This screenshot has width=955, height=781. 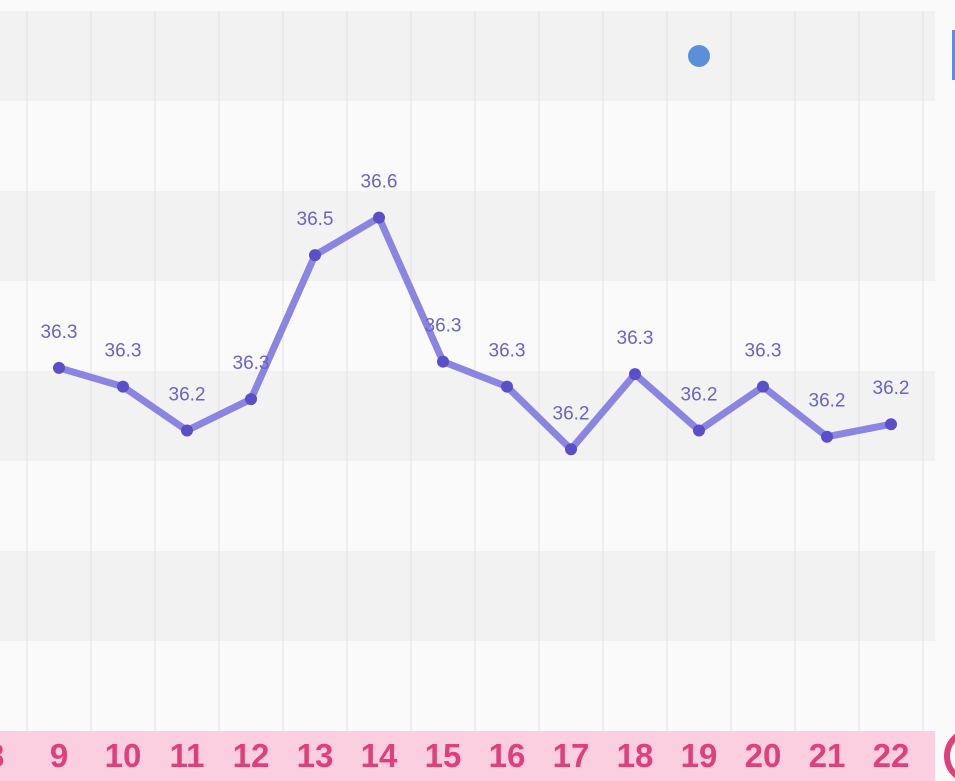 What do you see at coordinates (379, 182) in the screenshot?
I see `data-label: 36.6` at bounding box center [379, 182].